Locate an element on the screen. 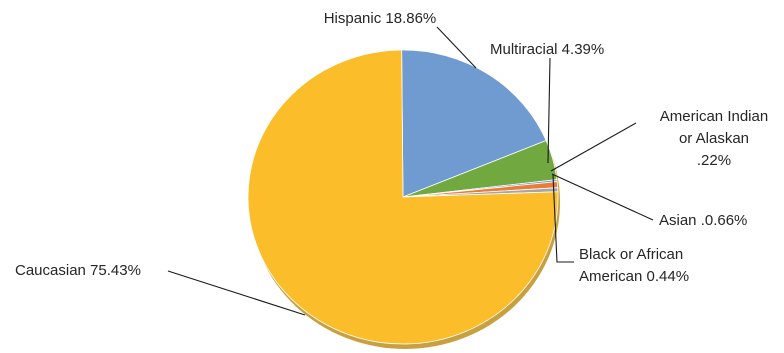 The height and width of the screenshot is (353, 784). pie-slice-hispanic is located at coordinates (474, 123).